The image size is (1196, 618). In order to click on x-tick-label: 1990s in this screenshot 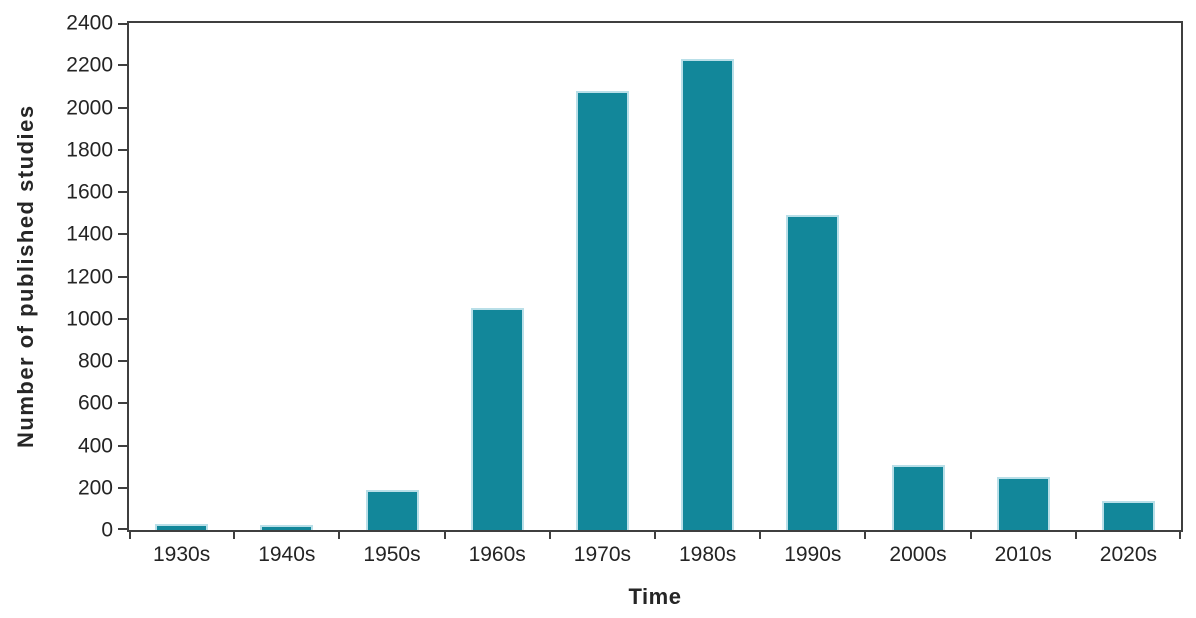, I will do `click(813, 554)`.